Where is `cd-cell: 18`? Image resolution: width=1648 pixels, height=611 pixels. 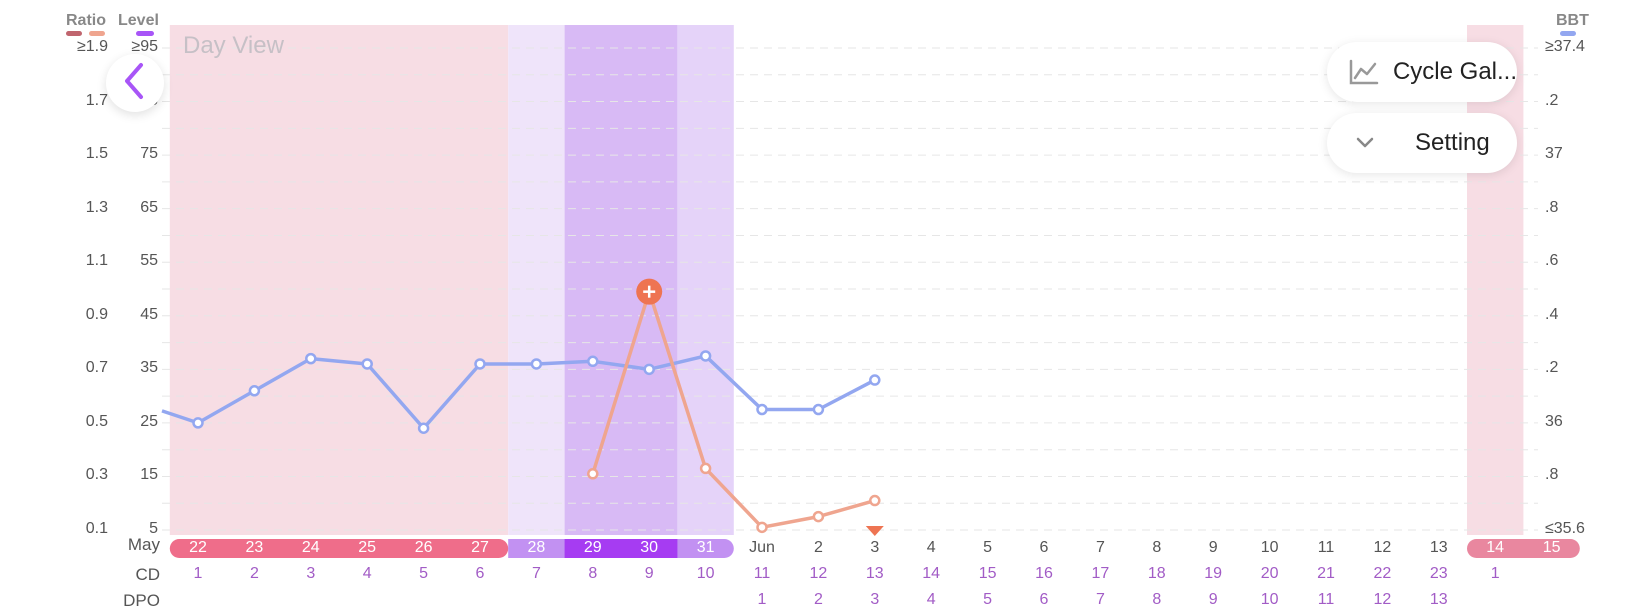
cd-cell: 18 is located at coordinates (1156, 573).